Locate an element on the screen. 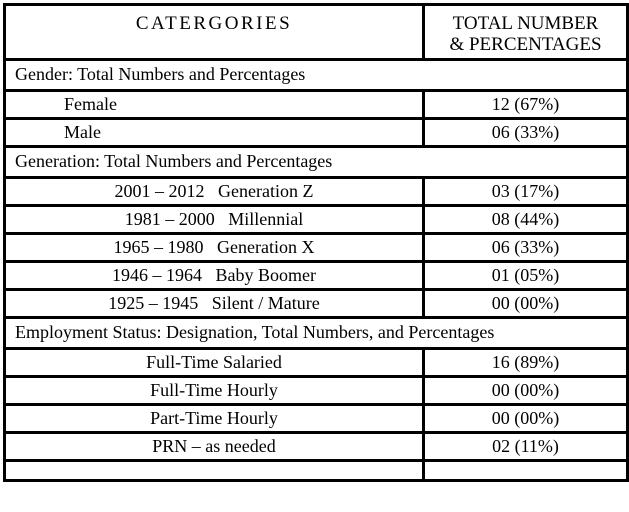 The width and height of the screenshot is (629, 512). header-totals-line1: TOTAL NUMBER is located at coordinates (525, 23).